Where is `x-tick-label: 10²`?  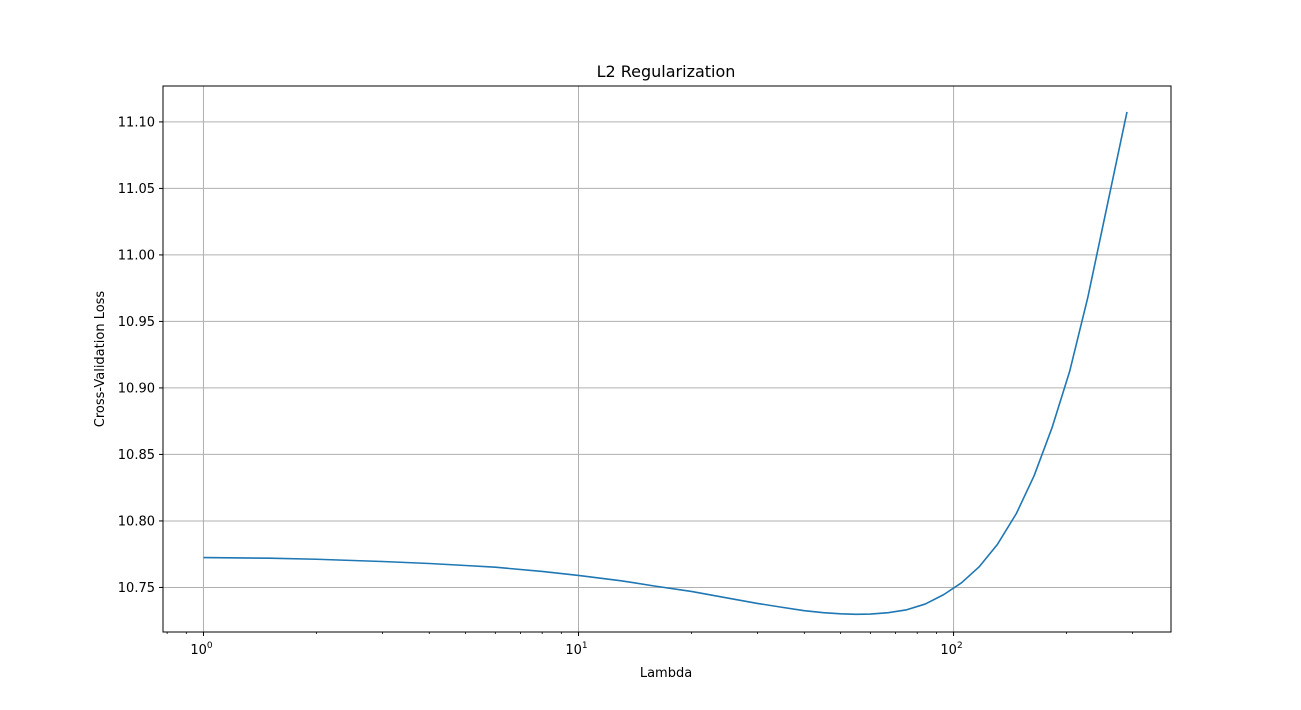
x-tick-label: 10² is located at coordinates (951, 649).